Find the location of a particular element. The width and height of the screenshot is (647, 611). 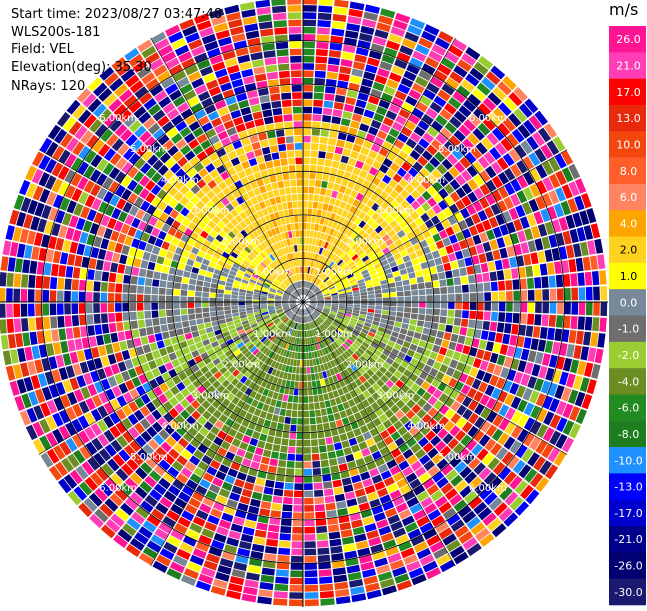

colorbar-tick-label: 26.0 is located at coordinates (628, 39).